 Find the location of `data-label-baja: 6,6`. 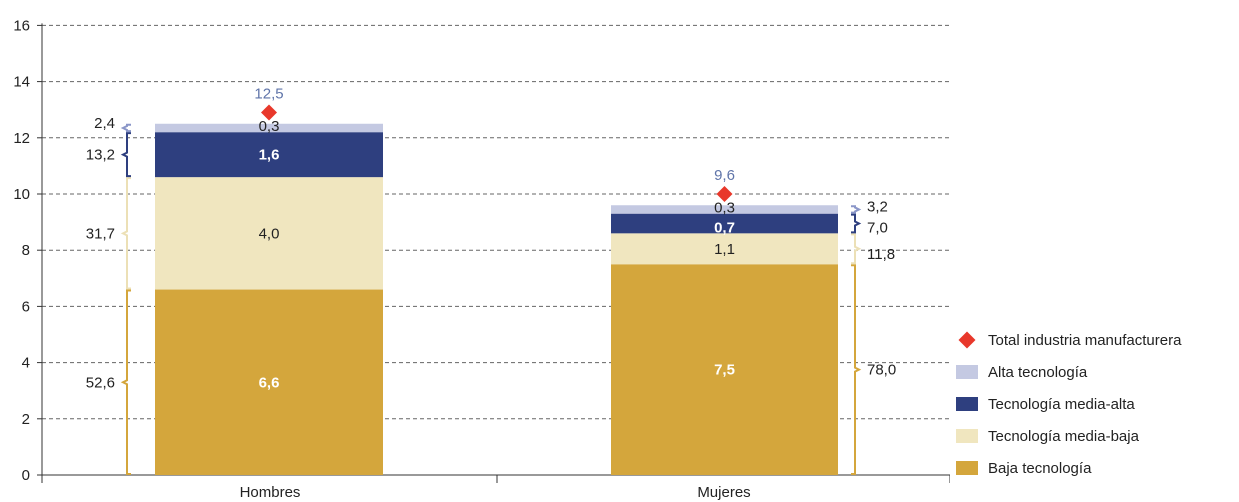

data-label-baja: 6,6 is located at coordinates (269, 382).